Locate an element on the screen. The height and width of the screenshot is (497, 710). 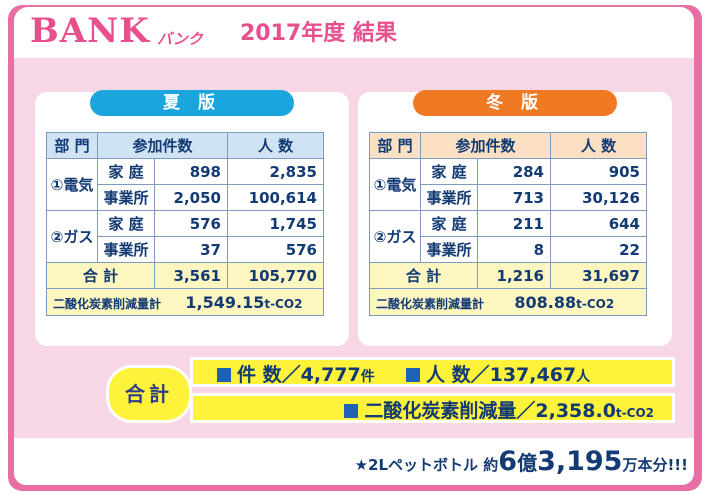
people-cell: 30,126 is located at coordinates (598, 197).